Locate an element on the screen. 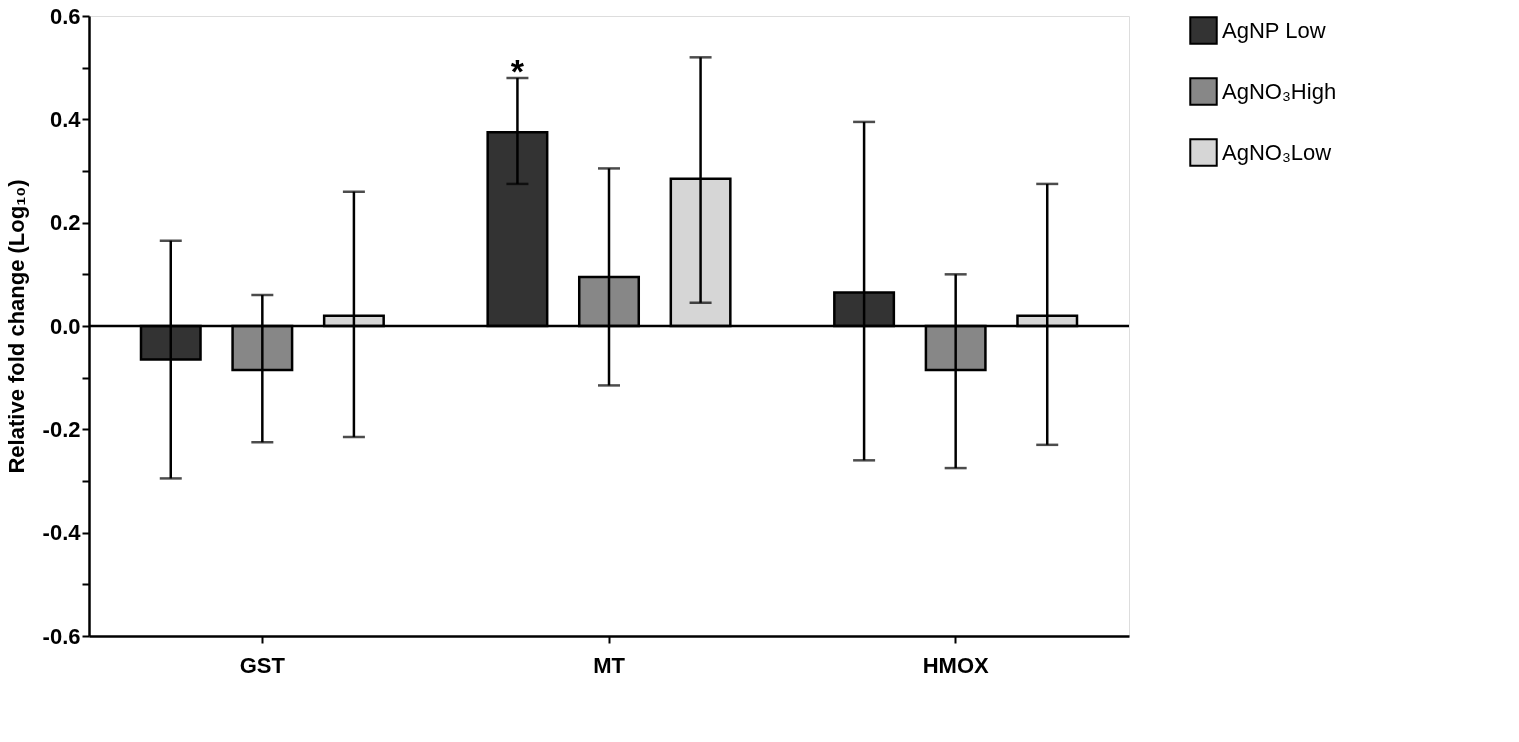  legend-label: AgNP Low is located at coordinates (1274, 30).